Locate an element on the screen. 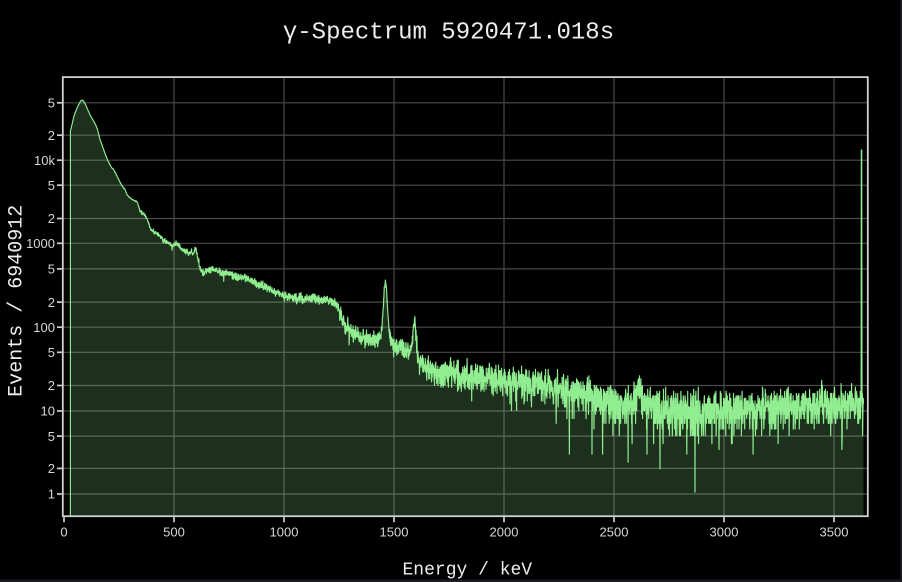  svg-text: 100 is located at coordinates (44, 327).